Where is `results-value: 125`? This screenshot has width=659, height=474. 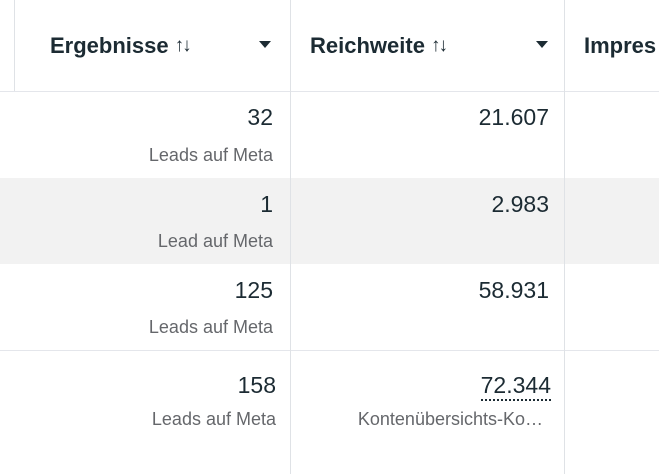
results-value: 125 is located at coordinates (253, 290).